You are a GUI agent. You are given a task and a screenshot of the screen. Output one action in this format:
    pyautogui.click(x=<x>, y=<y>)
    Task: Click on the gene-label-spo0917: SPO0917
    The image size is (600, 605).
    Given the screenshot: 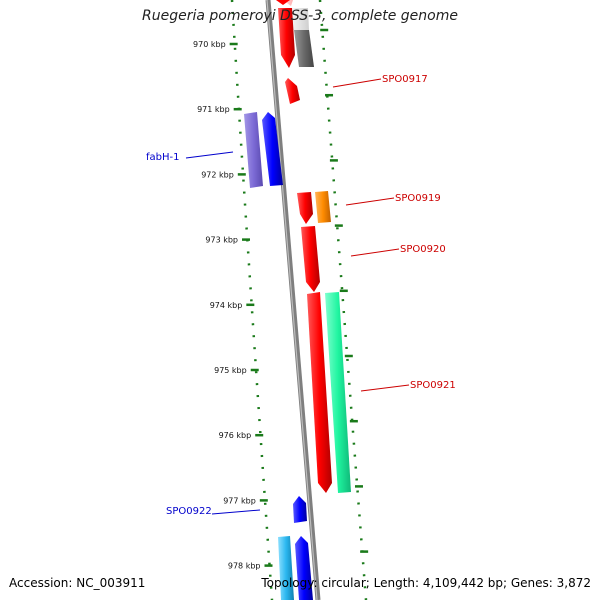 What is the action you would take?
    pyautogui.click(x=405, y=79)
    